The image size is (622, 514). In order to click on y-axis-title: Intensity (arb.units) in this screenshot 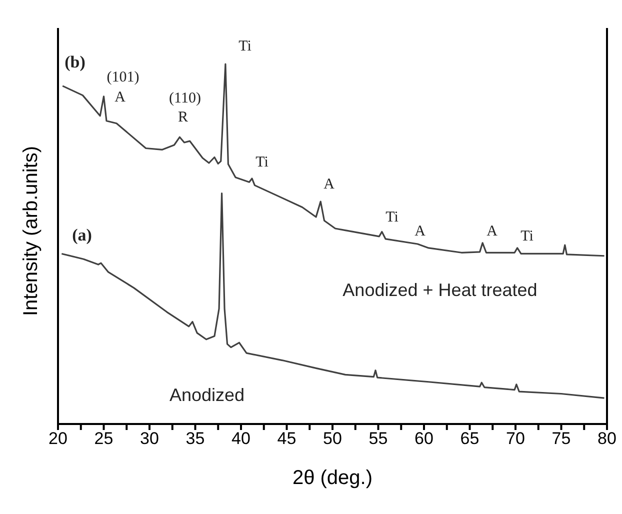, I will do `click(31, 231)`.